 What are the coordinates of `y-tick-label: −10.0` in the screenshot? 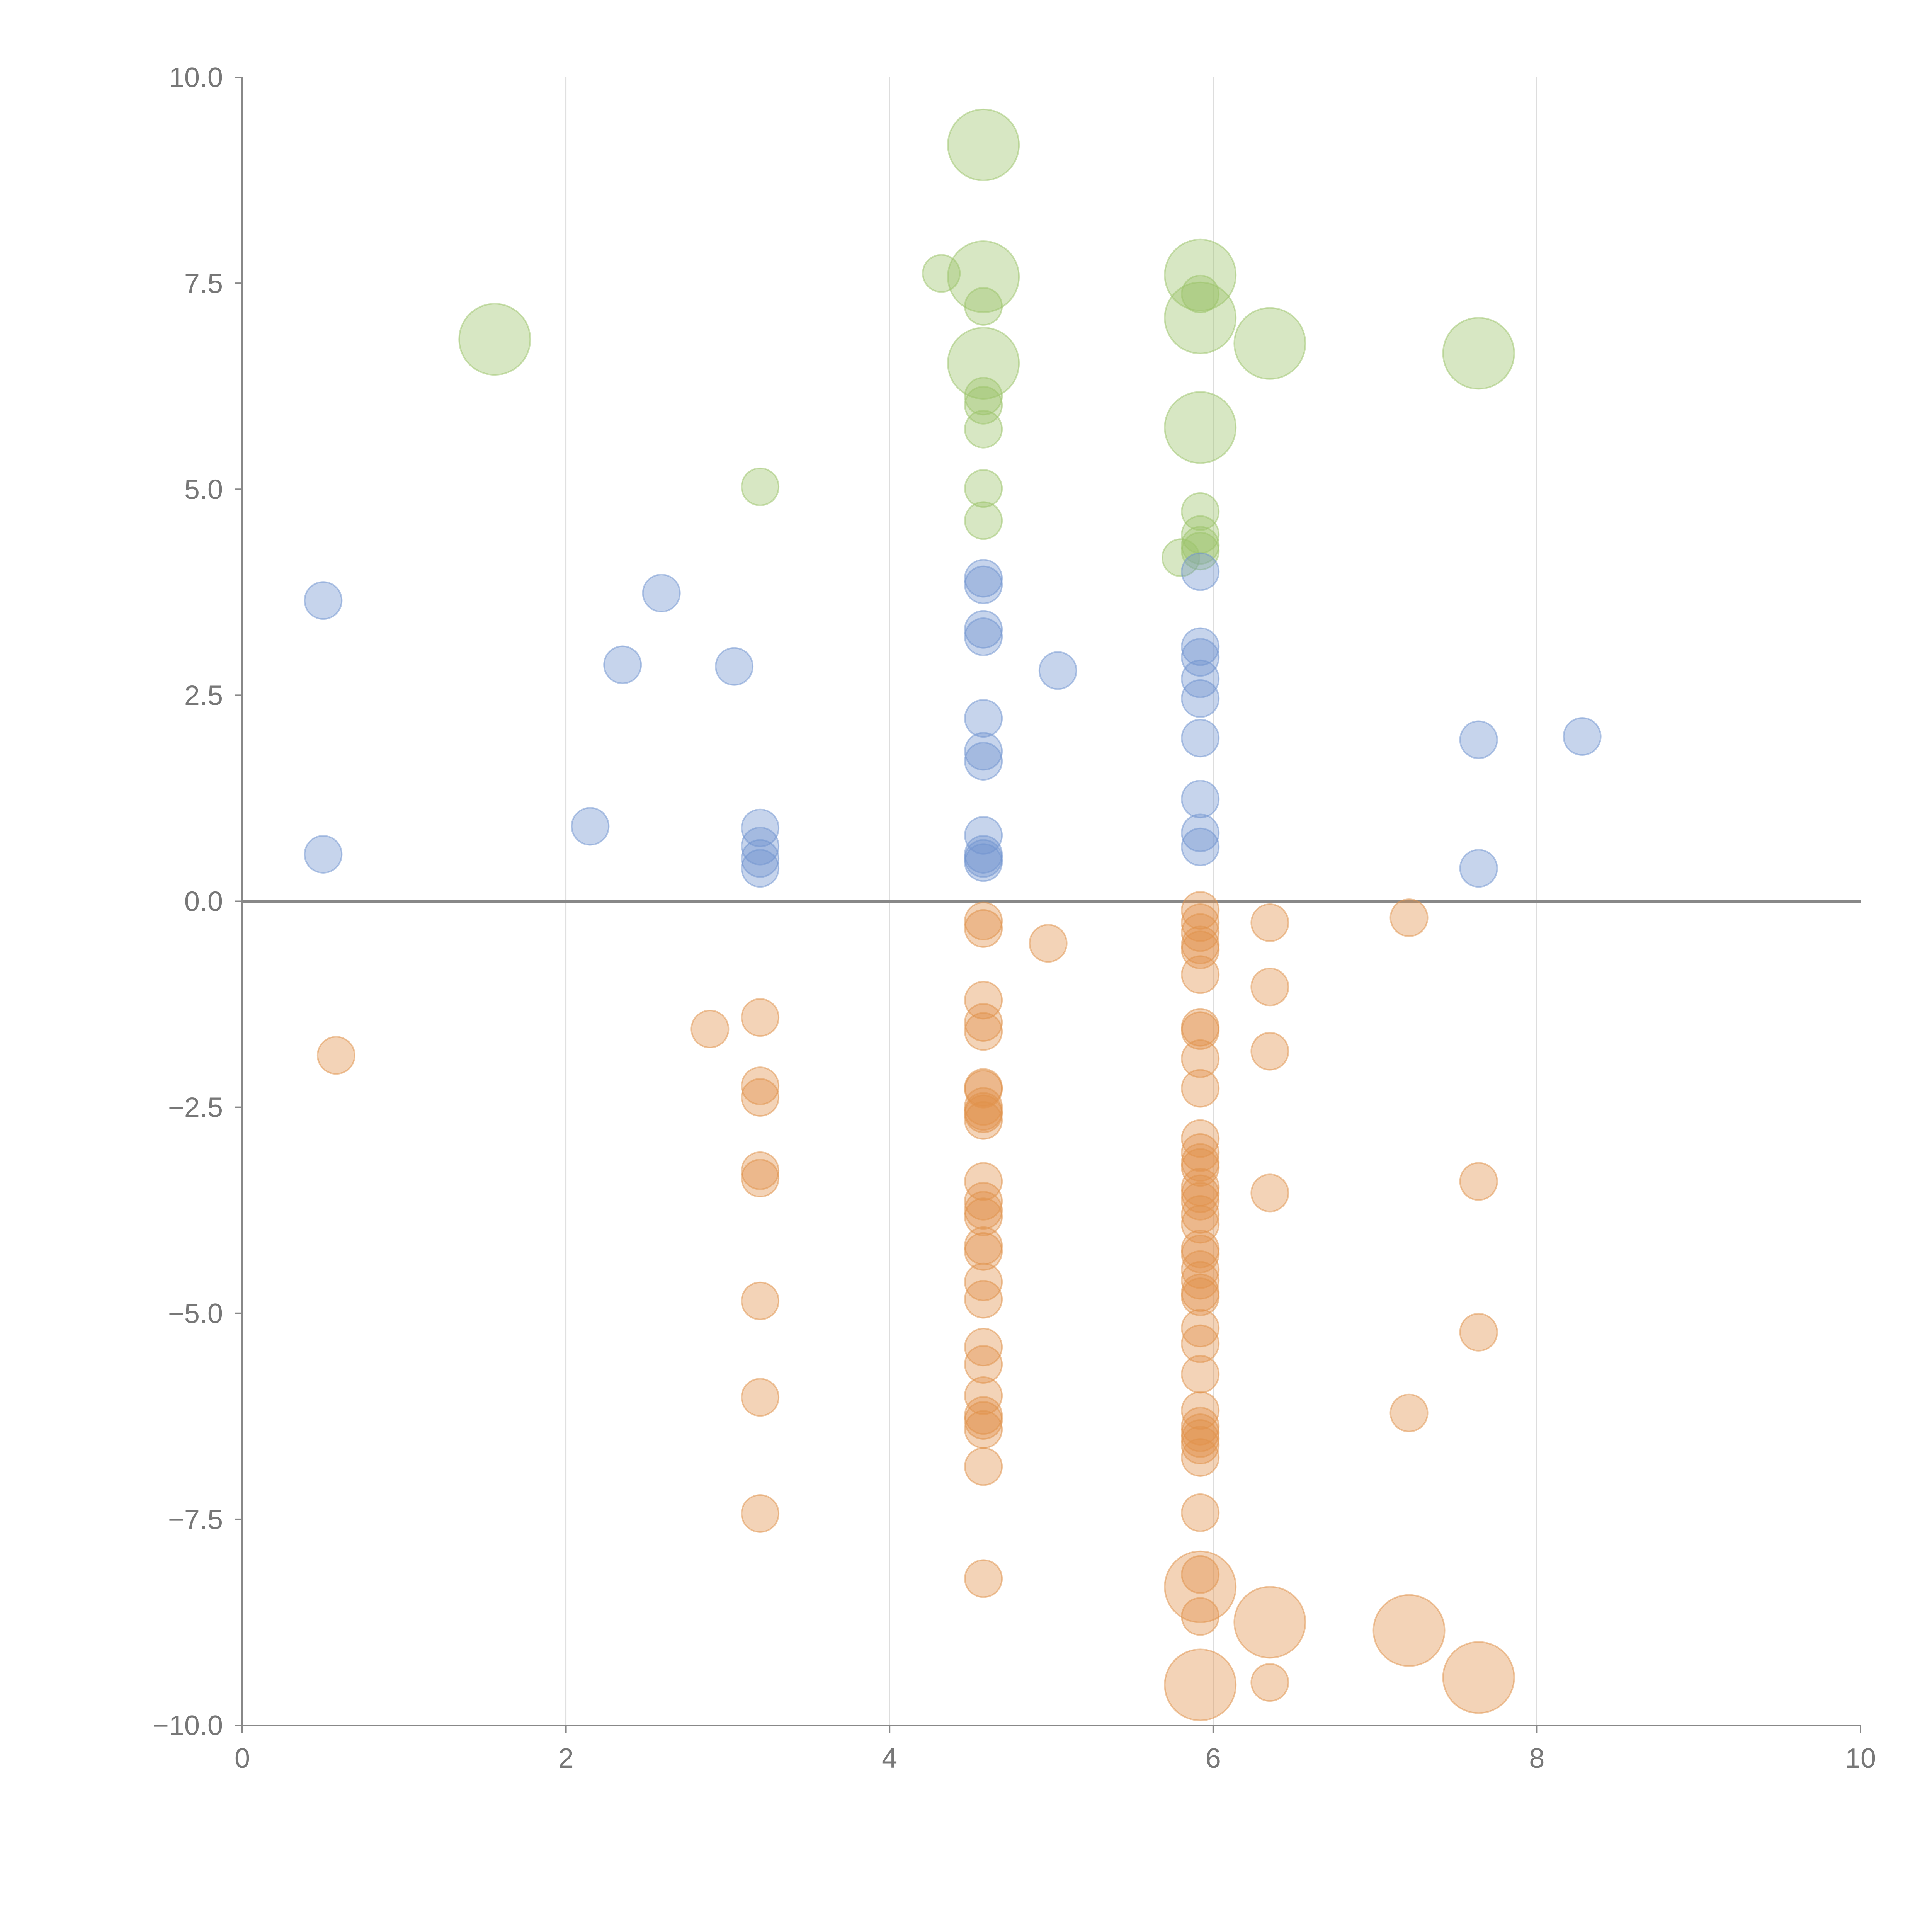 It's located at (188, 1726).